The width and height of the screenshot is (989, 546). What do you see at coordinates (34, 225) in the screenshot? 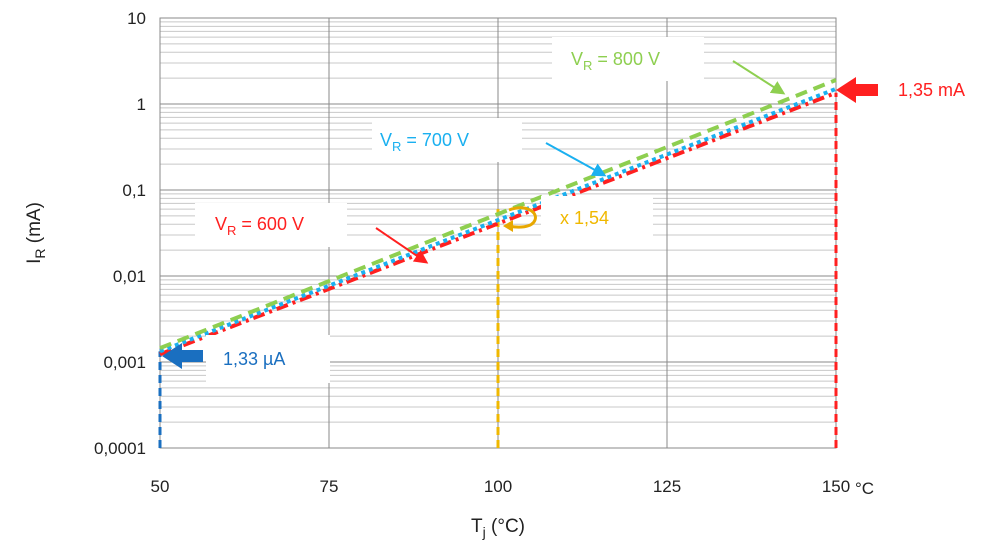
I see `y-axis-title-rest: (mA)` at bounding box center [34, 225].